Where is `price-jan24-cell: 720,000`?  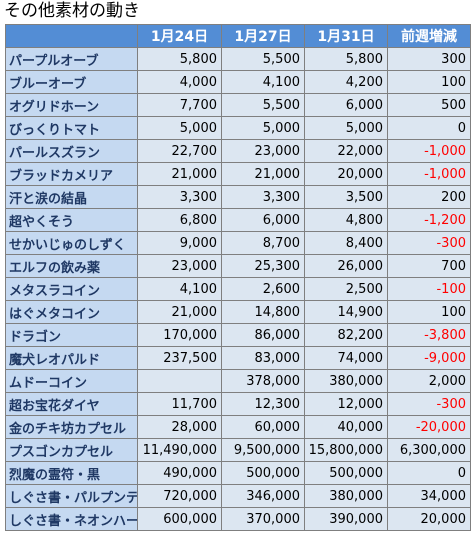 price-jan24-cell: 720,000 is located at coordinates (179, 496).